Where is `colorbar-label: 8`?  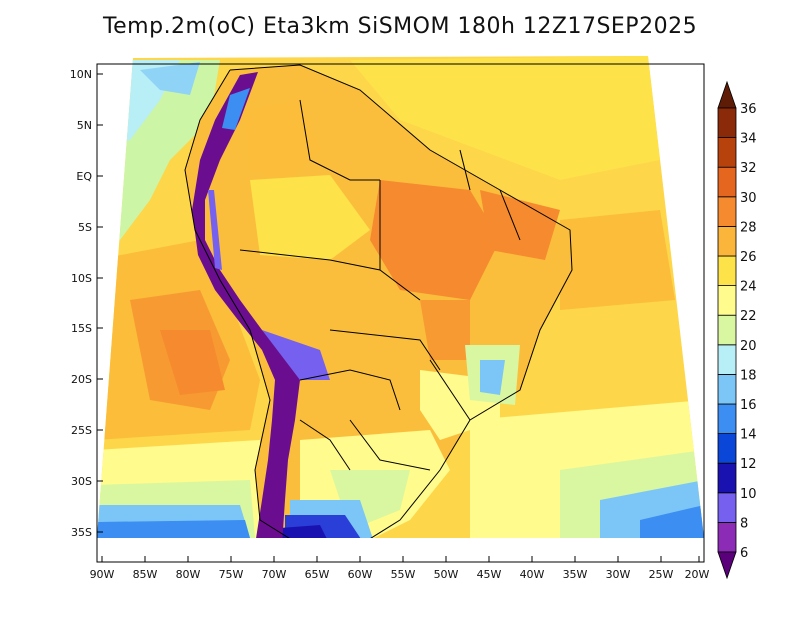 colorbar-label: 8 is located at coordinates (744, 523).